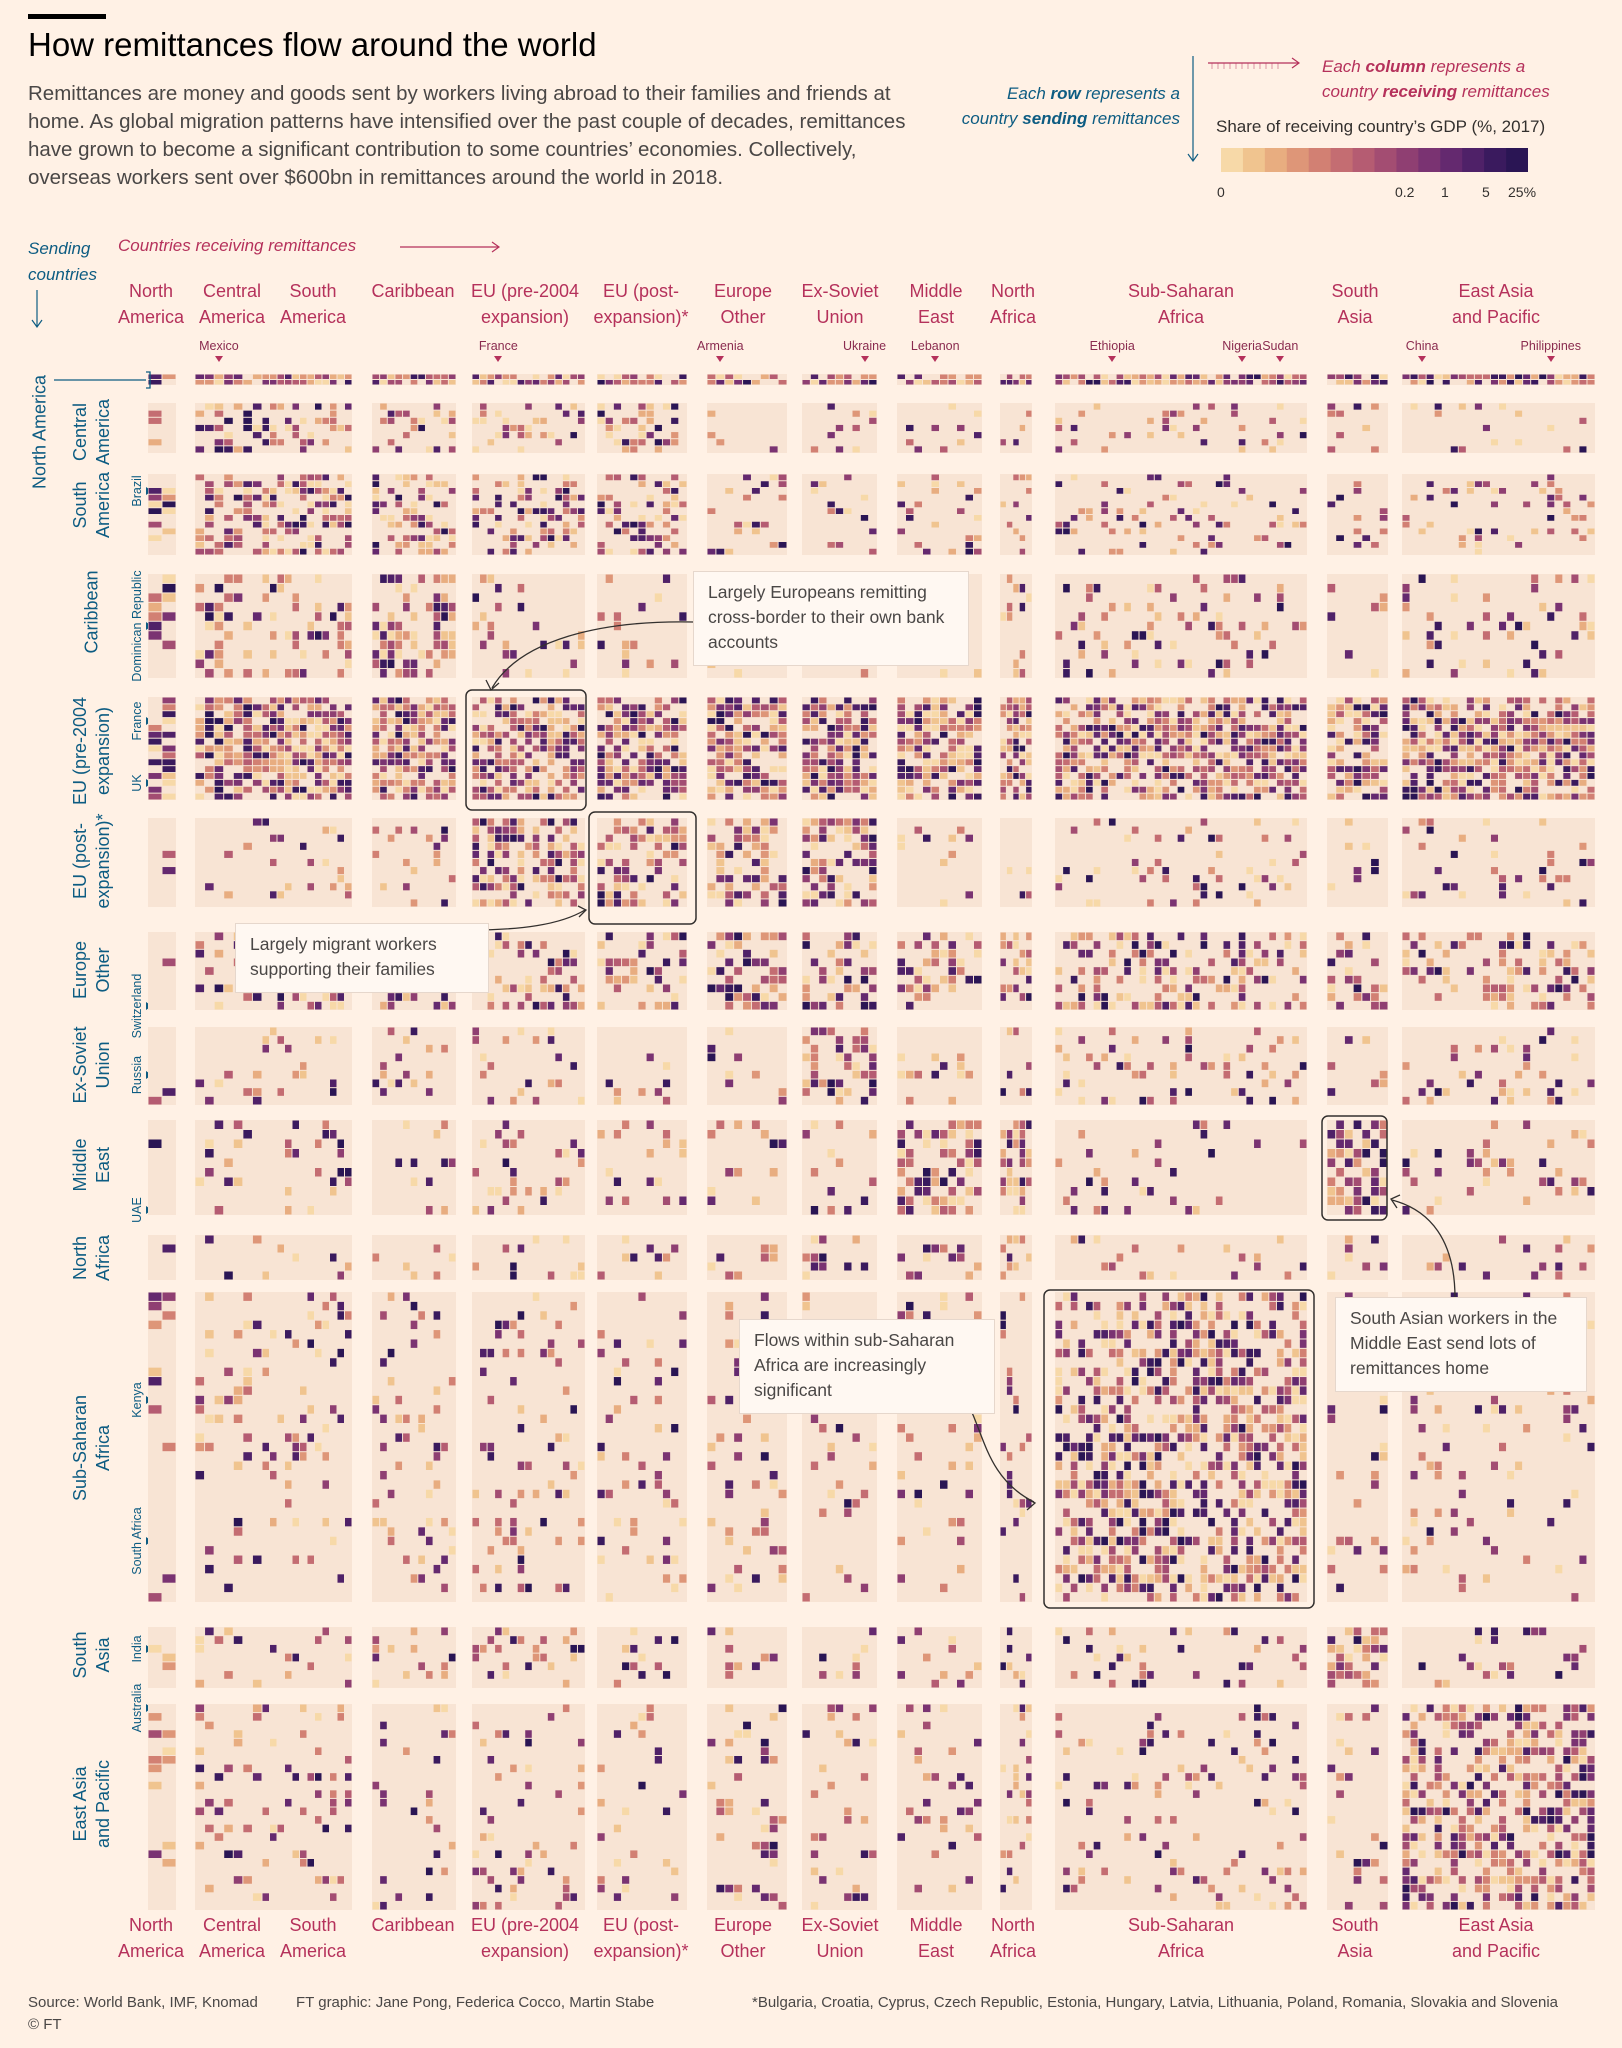 This screenshot has height=2048, width=1622. I want to click on column-country-marker, so click(864, 359).